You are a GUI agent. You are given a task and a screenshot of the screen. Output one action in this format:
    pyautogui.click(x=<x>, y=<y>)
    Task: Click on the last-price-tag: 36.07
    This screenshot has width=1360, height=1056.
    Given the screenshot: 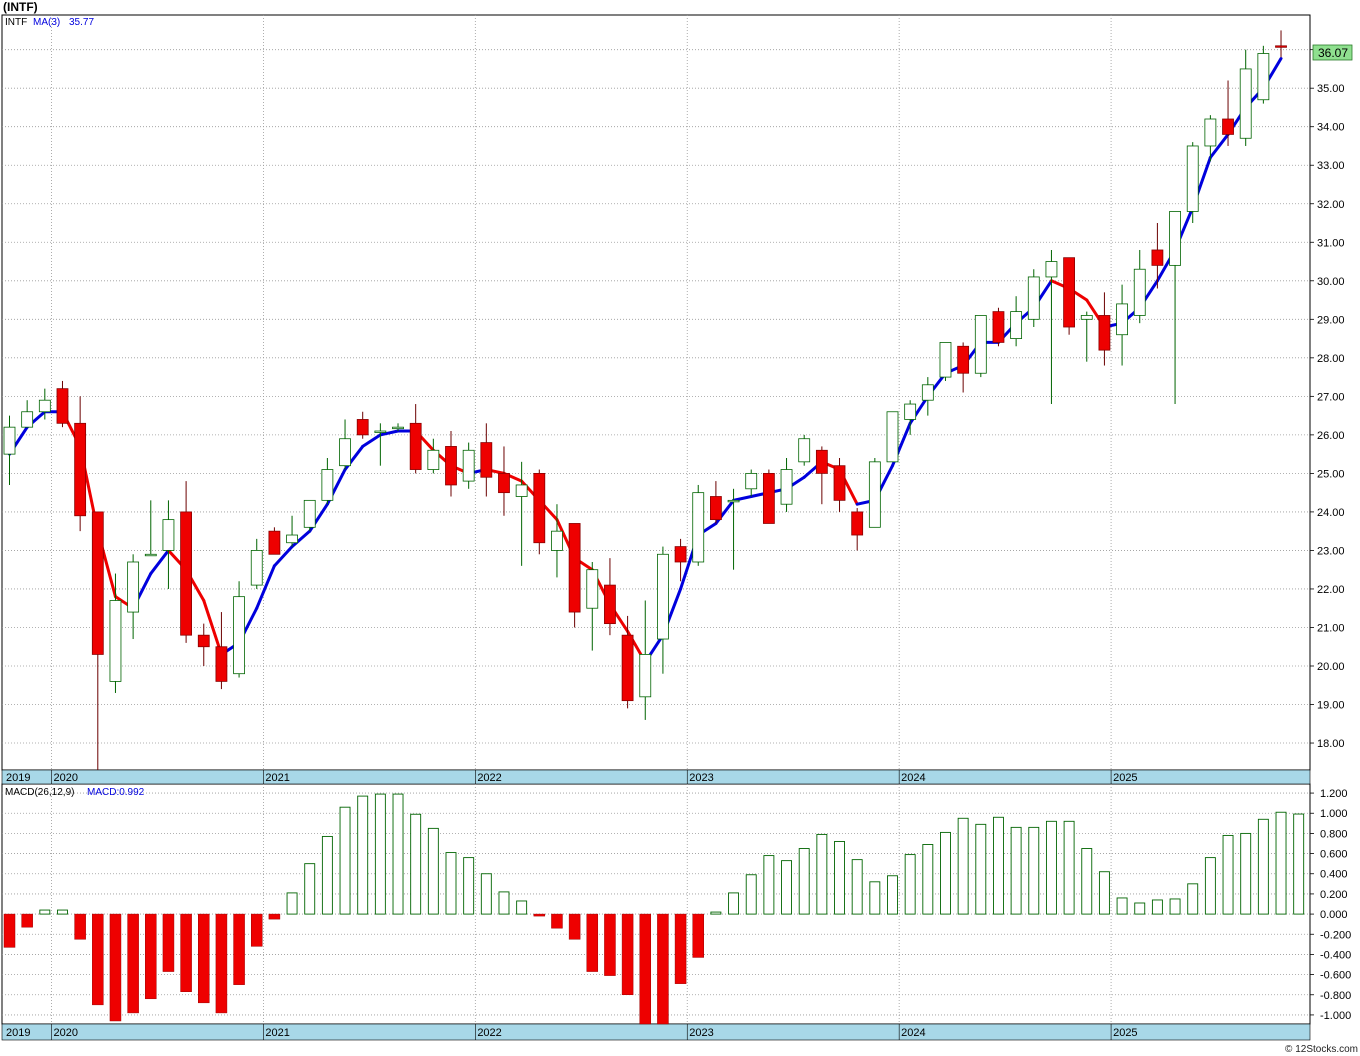 What is the action you would take?
    pyautogui.click(x=1332, y=52)
    